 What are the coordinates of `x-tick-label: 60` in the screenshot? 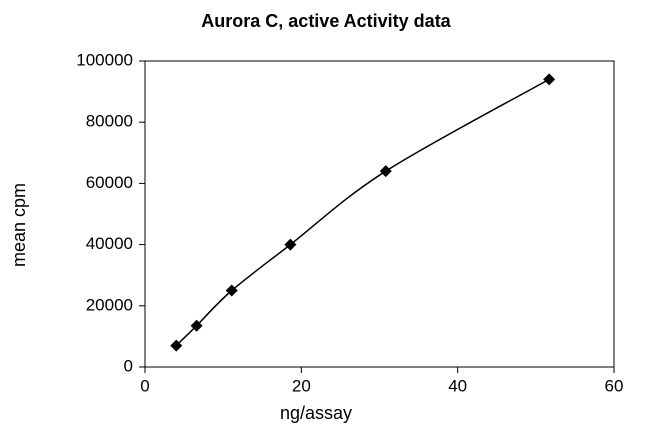 It's located at (614, 385).